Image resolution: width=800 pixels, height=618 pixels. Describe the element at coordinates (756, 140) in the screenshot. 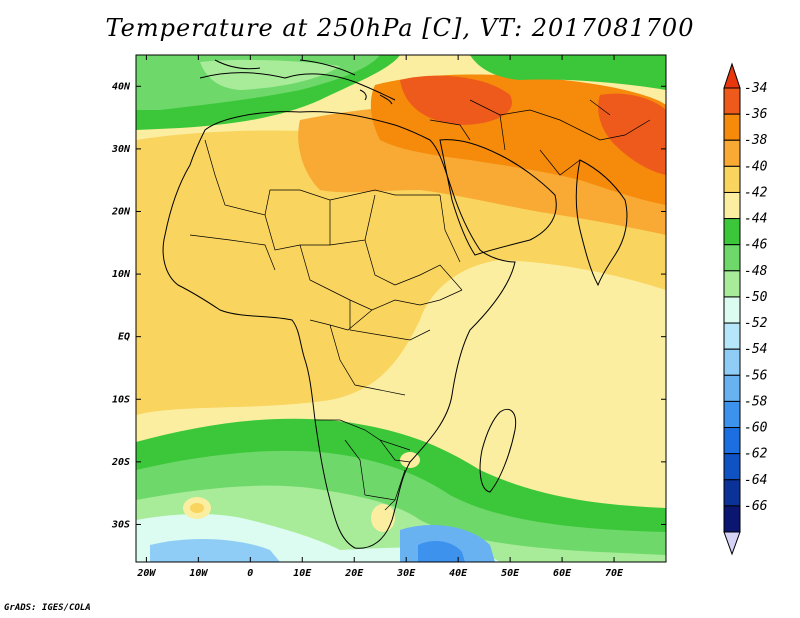

I see `colorbar-label: -38` at that location.